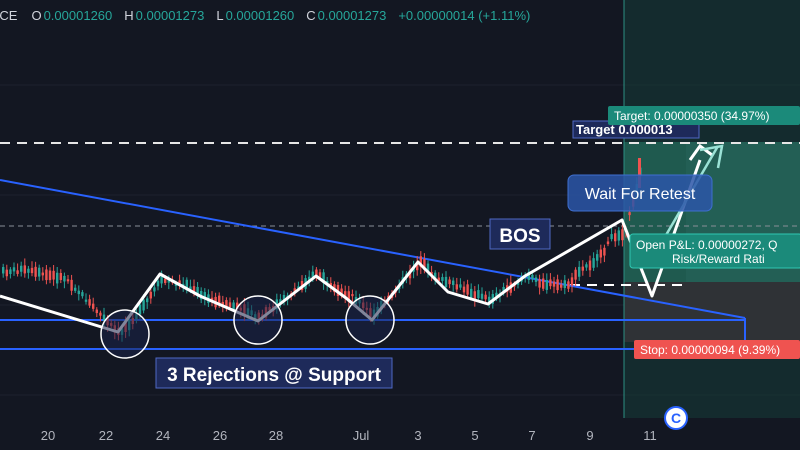 The height and width of the screenshot is (450, 800). What do you see at coordinates (650, 435) in the screenshot?
I see `x-tick-label: 11` at bounding box center [650, 435].